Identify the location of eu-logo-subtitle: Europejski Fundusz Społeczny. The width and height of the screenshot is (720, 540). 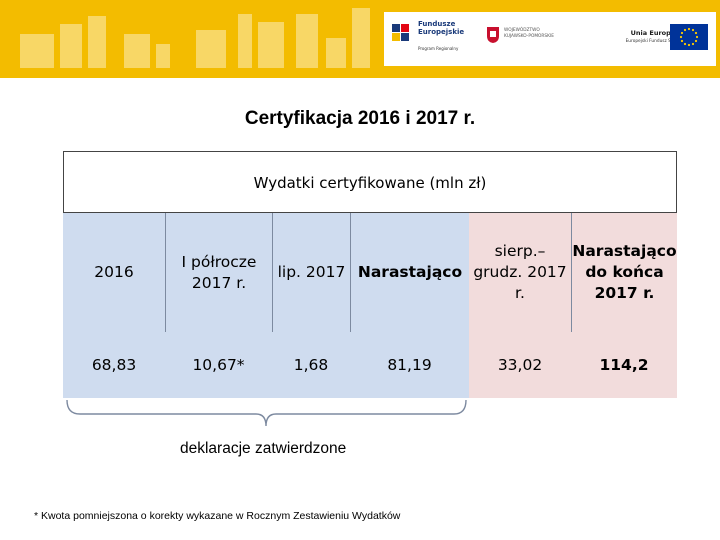
(657, 41).